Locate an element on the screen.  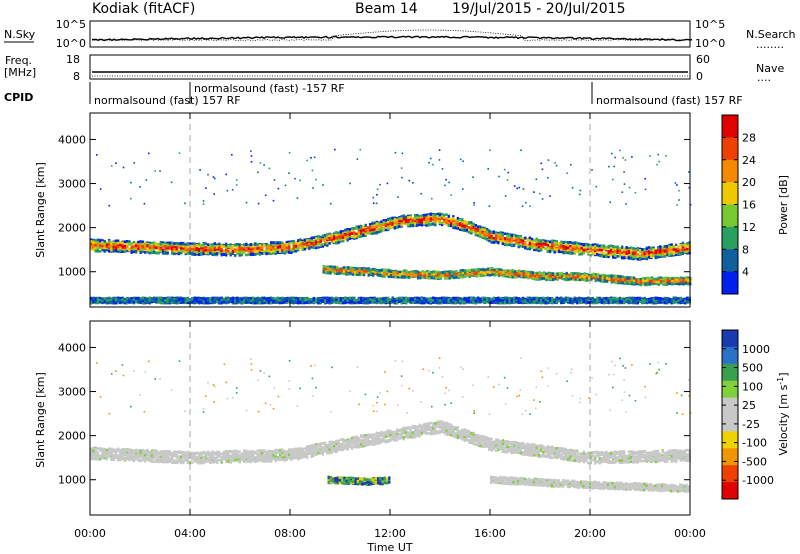
date-range: 19/Jul/2015 - 20/Jul/2015 is located at coordinates (539, 9).